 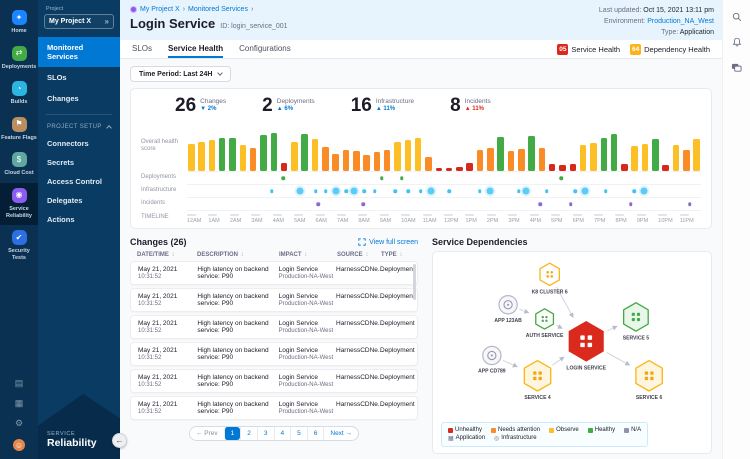 I want to click on modules-icon: ▦, so click(x=19, y=403).